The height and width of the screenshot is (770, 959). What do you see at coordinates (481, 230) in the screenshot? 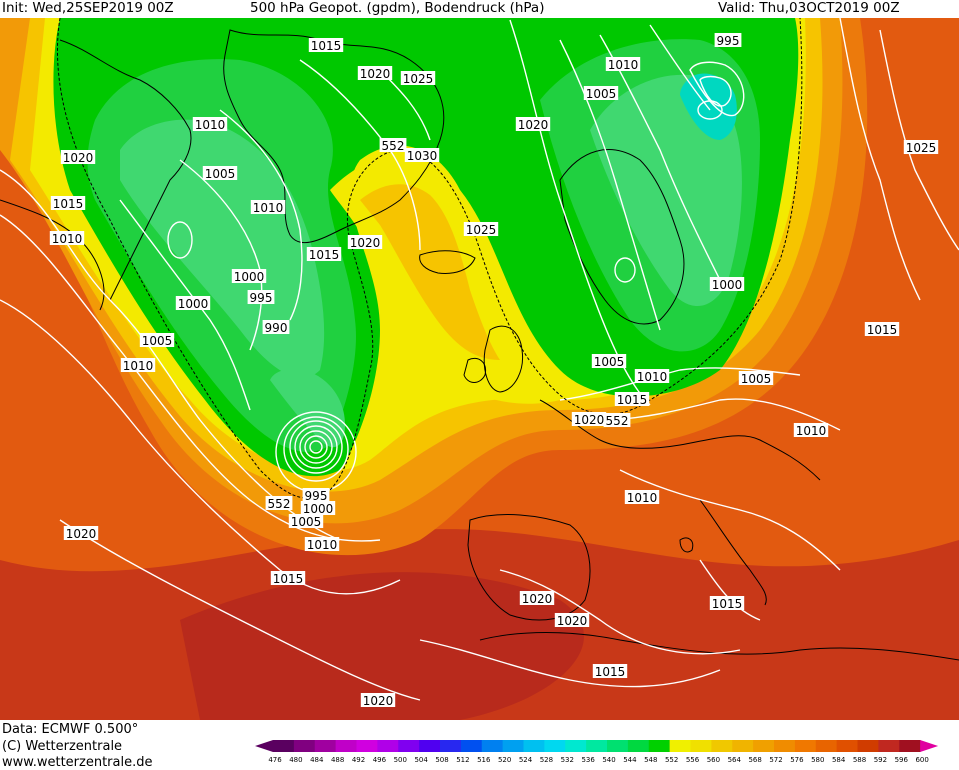
I see `svg-text: 1025` at bounding box center [481, 230].